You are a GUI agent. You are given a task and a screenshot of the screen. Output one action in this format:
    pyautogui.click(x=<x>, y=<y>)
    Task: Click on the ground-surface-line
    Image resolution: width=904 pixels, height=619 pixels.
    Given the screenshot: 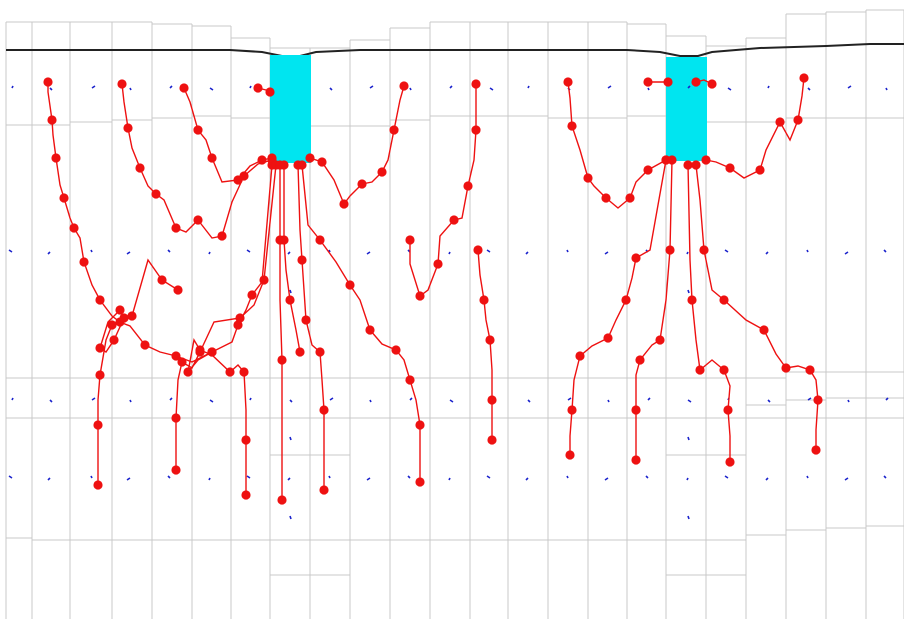 What is the action you would take?
    pyautogui.click(x=455, y=50)
    